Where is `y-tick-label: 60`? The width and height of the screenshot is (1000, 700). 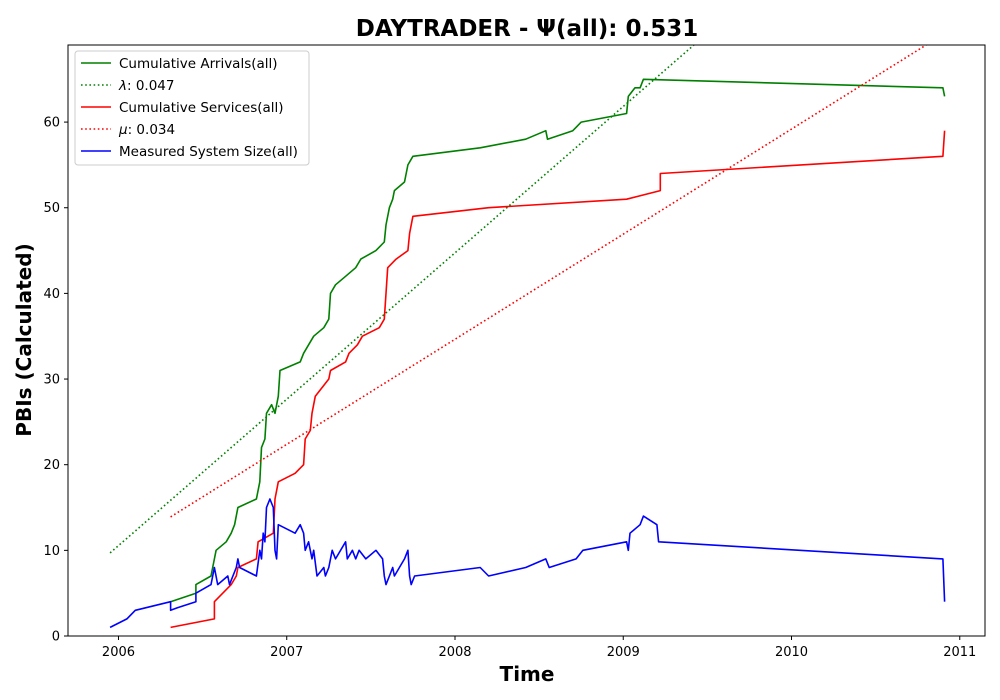
y-tick-label: 60 is located at coordinates (51, 123).